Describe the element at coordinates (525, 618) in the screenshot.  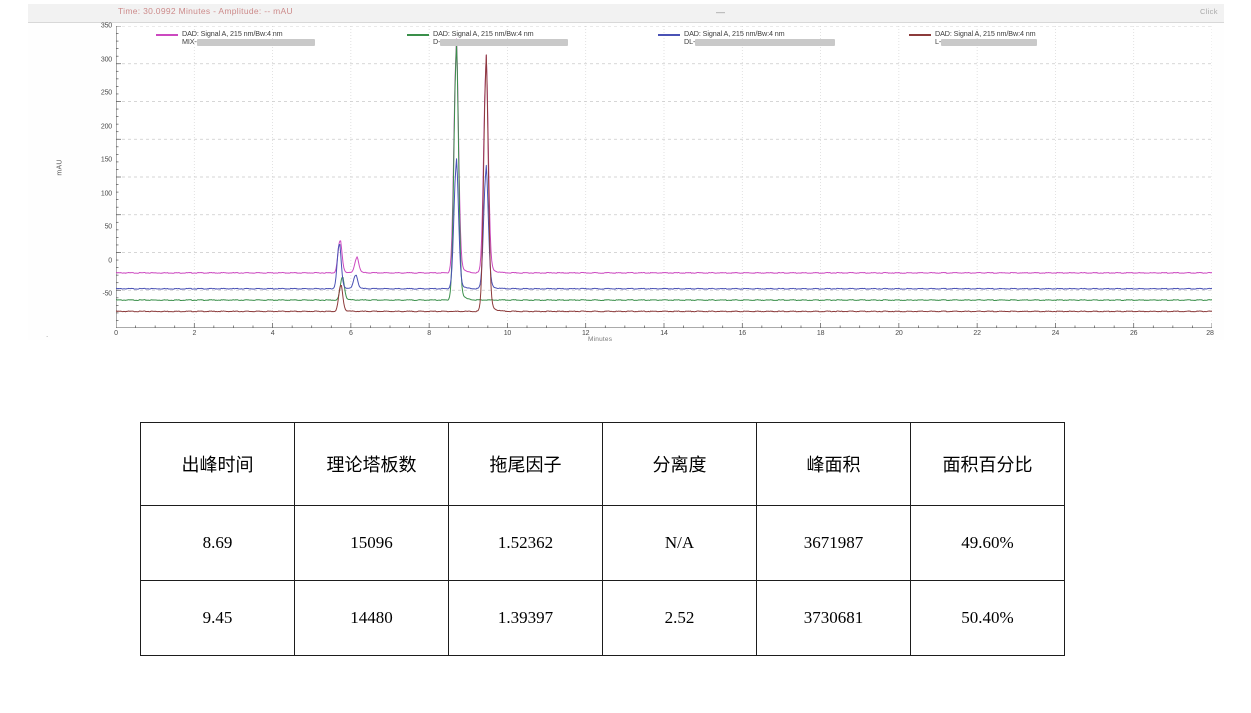
I see `table-cell: 1.39397` at that location.